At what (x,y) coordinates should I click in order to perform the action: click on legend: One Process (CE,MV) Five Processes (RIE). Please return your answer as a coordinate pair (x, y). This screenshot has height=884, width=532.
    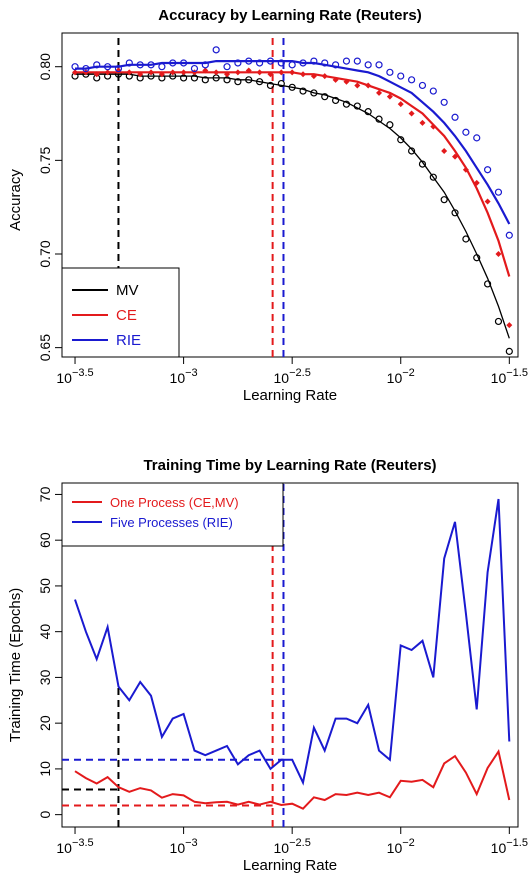
    Looking at the image, I should click on (172, 514).